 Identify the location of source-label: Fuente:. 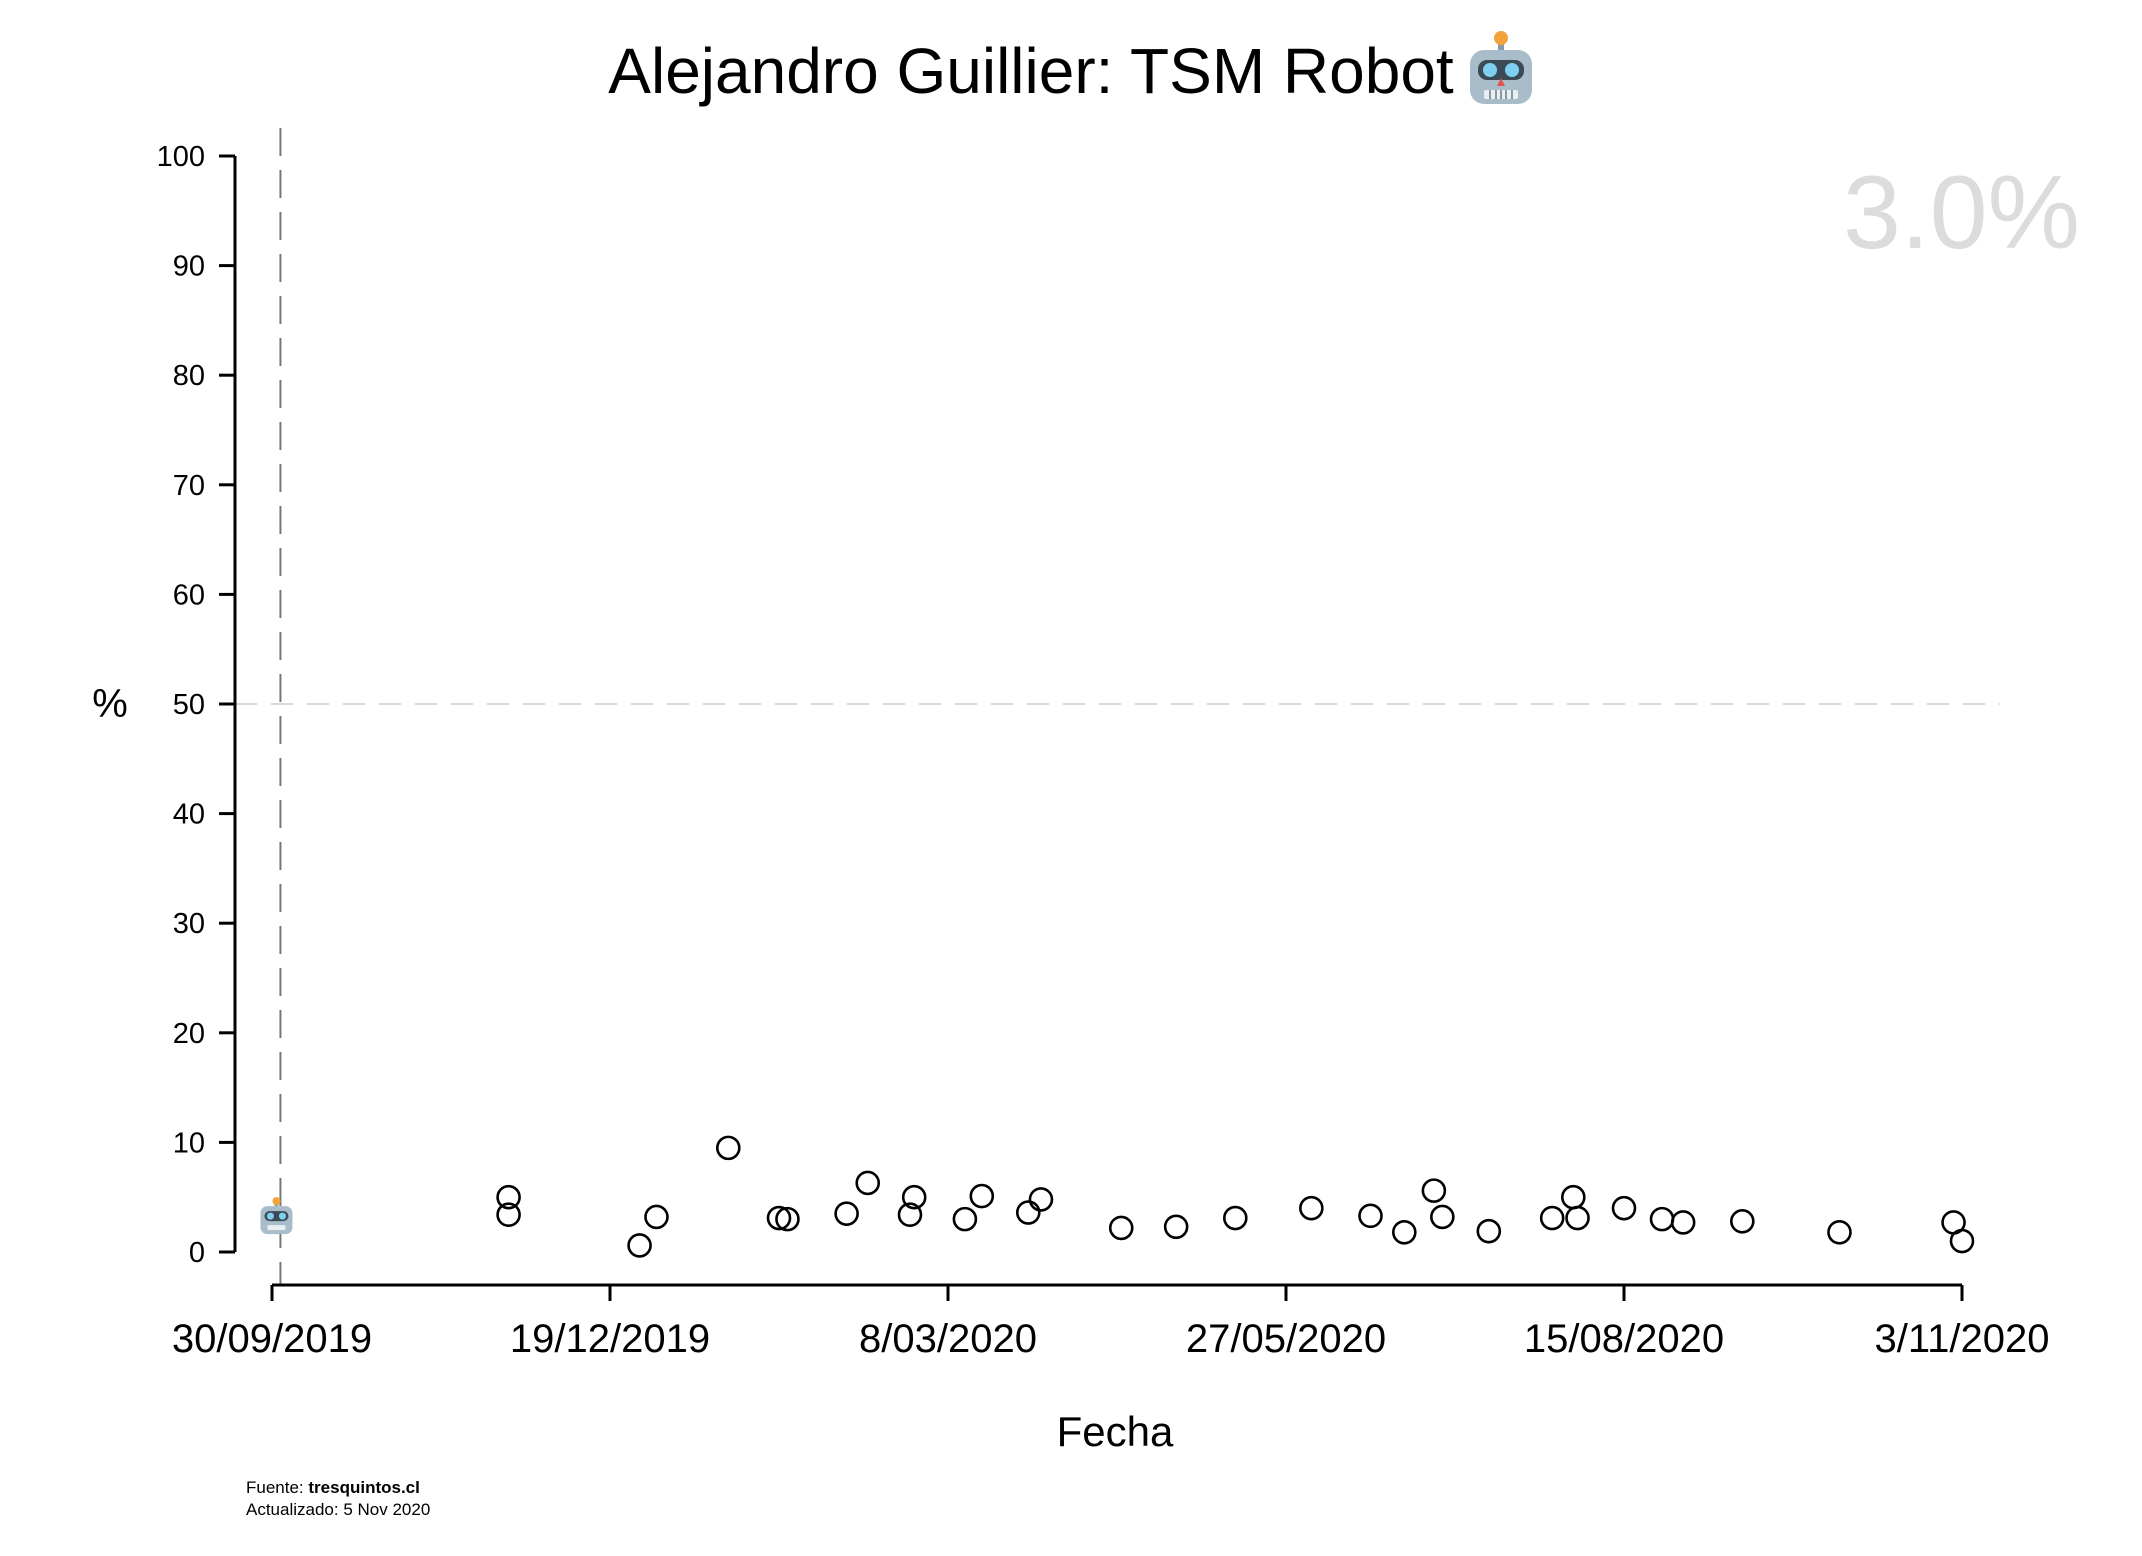
(275, 1487).